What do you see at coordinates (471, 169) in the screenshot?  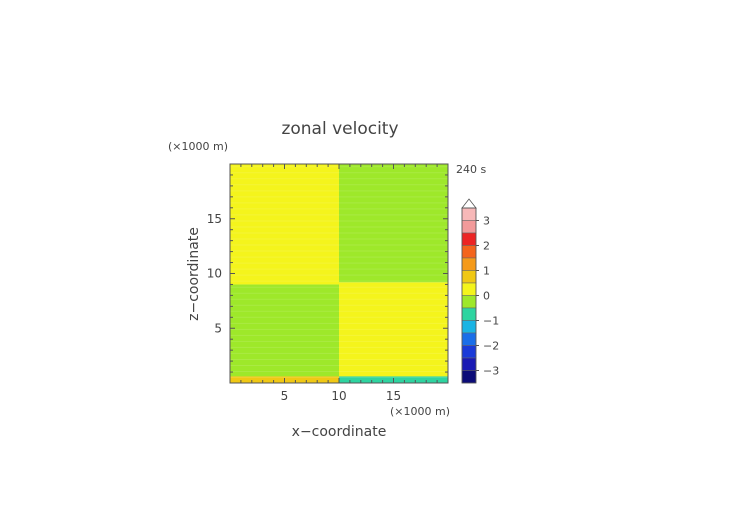 I see `time-label: 240 s` at bounding box center [471, 169].